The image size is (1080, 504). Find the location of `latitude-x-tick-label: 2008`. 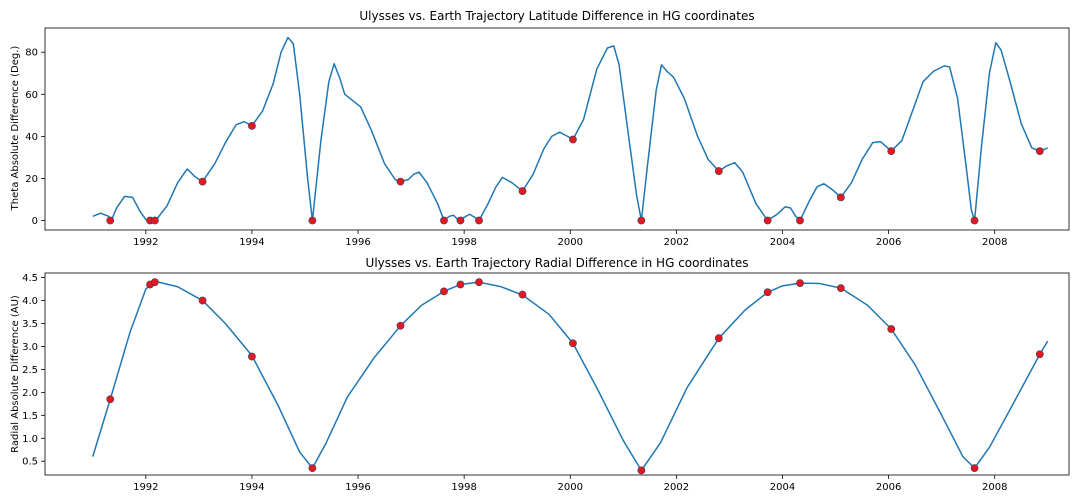

latitude-x-tick-label: 2008 is located at coordinates (994, 242).